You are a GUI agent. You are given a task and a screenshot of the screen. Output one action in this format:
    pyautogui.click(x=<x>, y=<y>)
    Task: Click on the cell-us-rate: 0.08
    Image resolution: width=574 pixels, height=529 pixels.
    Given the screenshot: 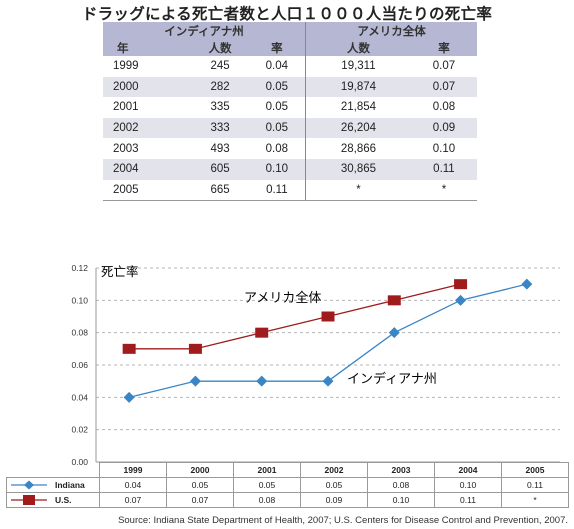 What is the action you would take?
    pyautogui.click(x=444, y=107)
    